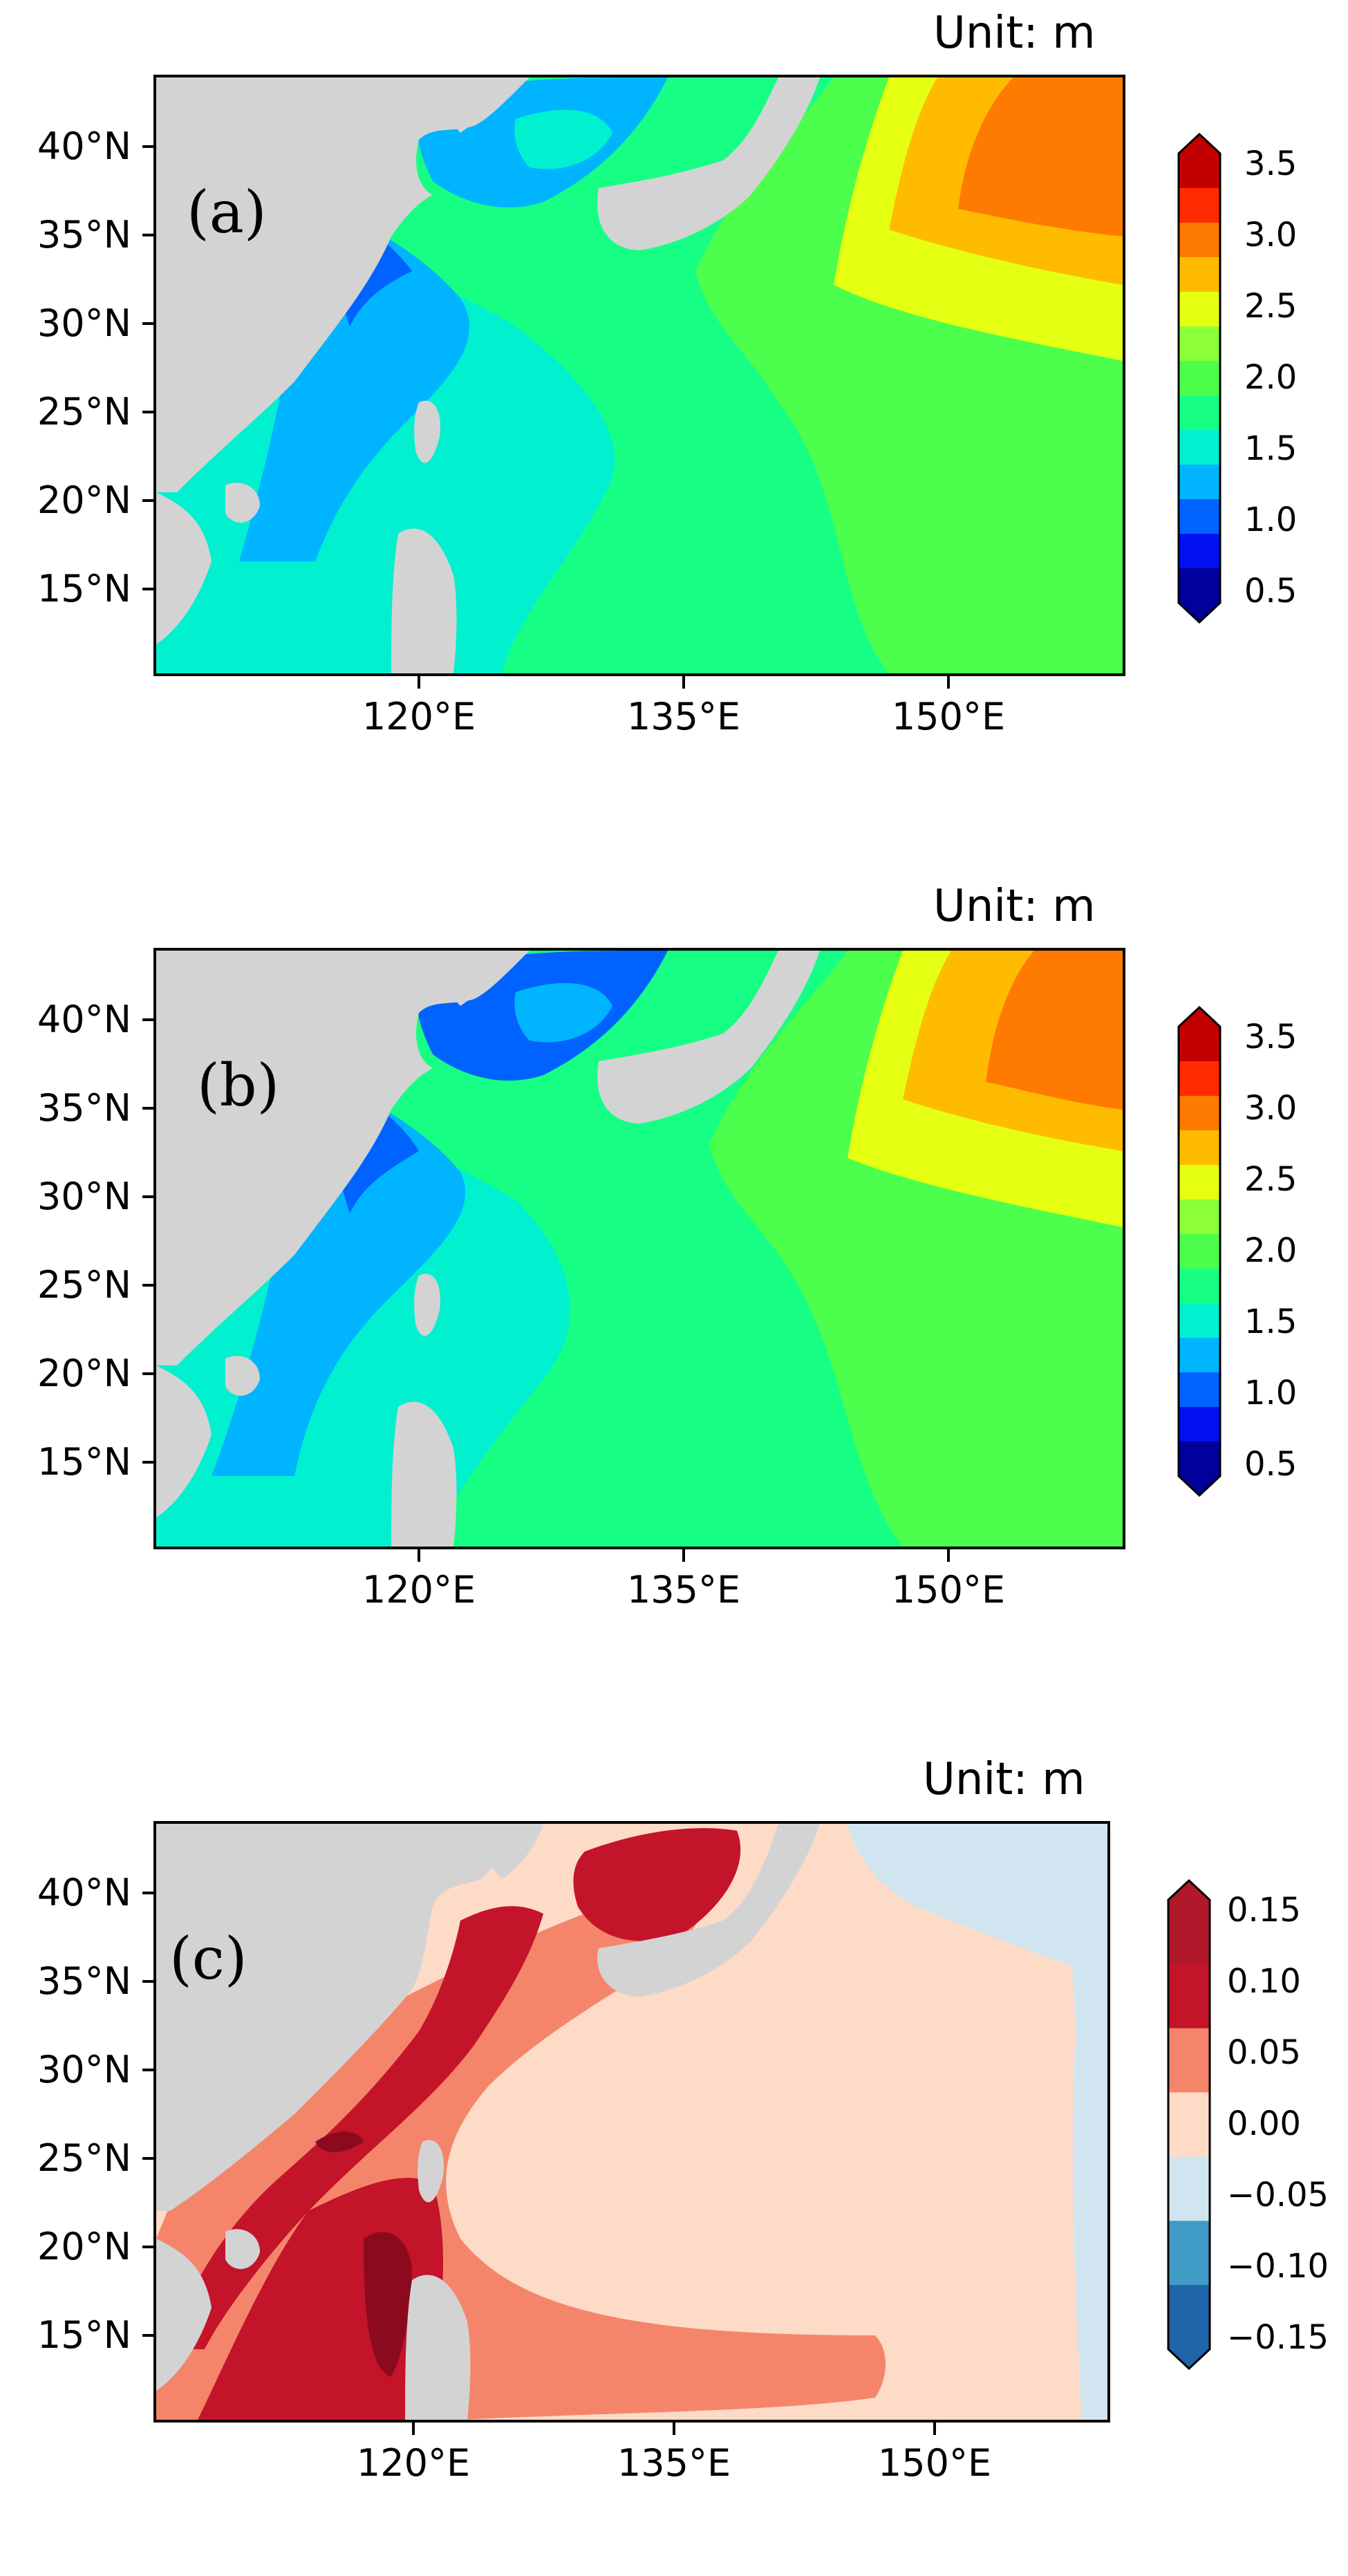 The image size is (1348, 2576). Describe the element at coordinates (977, 1900) in the screenshot. I see `diff-negative-zone-north` at that location.